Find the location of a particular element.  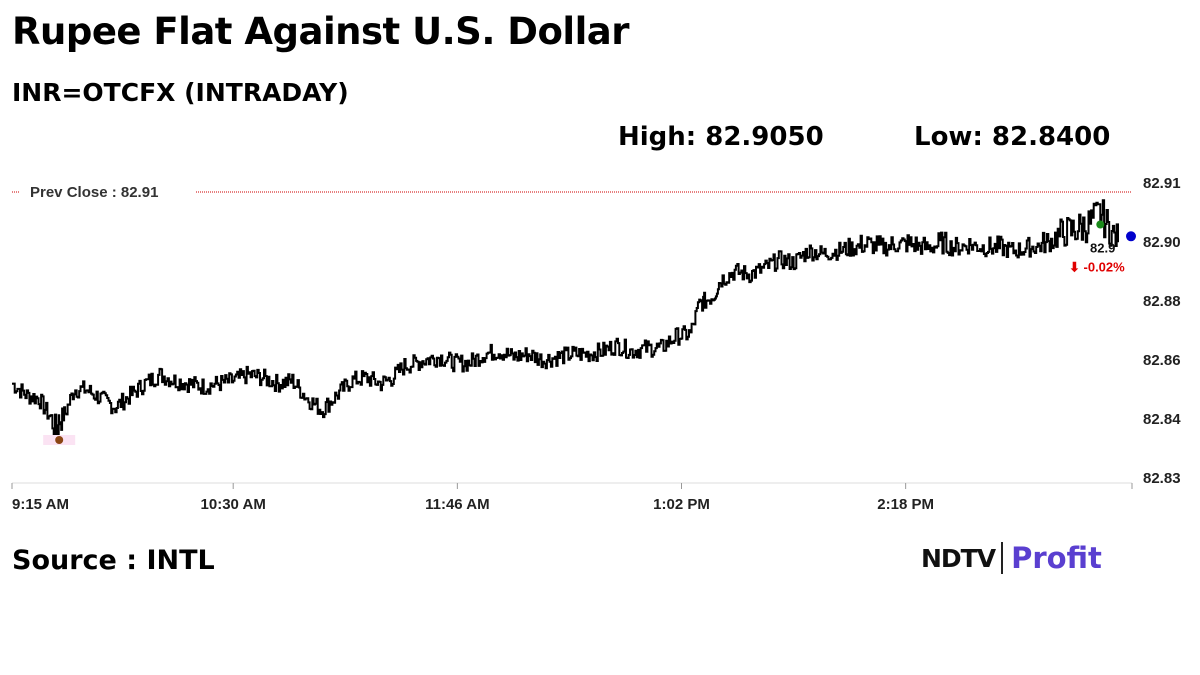

logo-ndtv-text: NDTV is located at coordinates (958, 558).